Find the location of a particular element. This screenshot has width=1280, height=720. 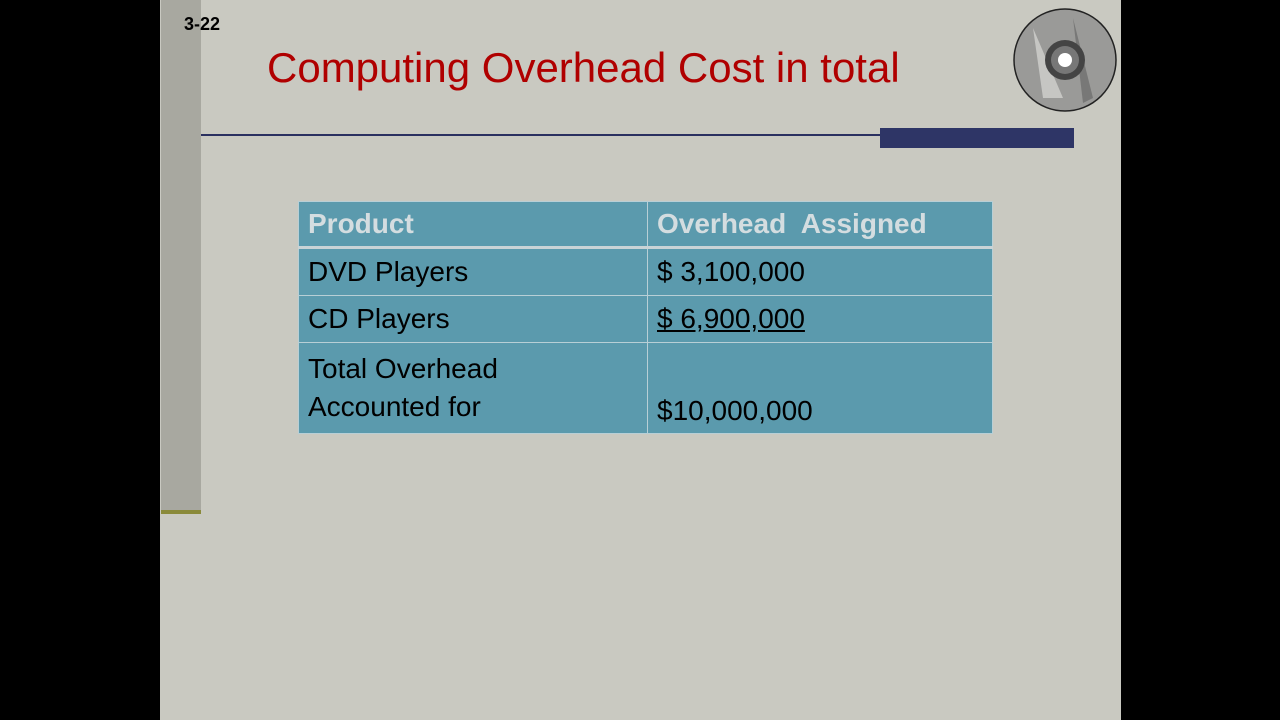

total-label: Total Overhead Accounted for is located at coordinates (473, 388).